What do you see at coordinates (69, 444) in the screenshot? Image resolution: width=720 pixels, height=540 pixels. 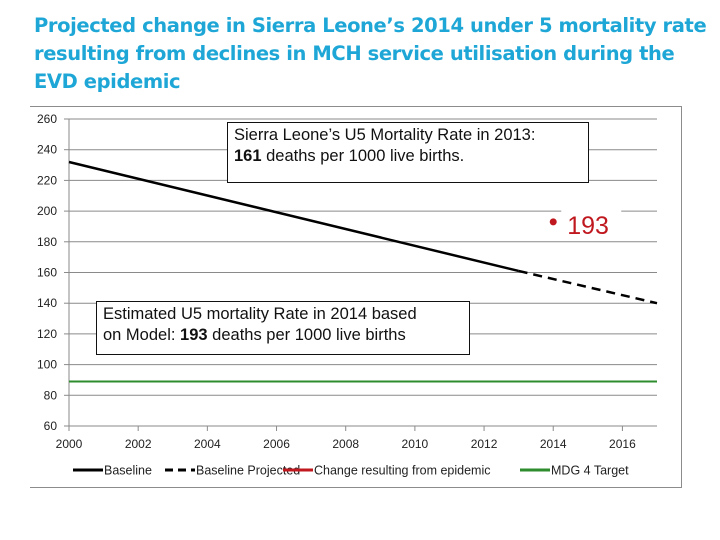 I see `x-tick-label: 2000` at bounding box center [69, 444].